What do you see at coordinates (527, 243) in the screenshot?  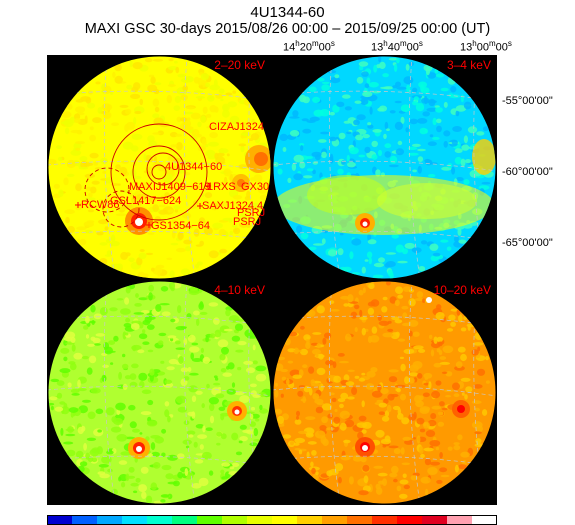 I see `dec-label-65: -65°00'00"` at bounding box center [527, 243].